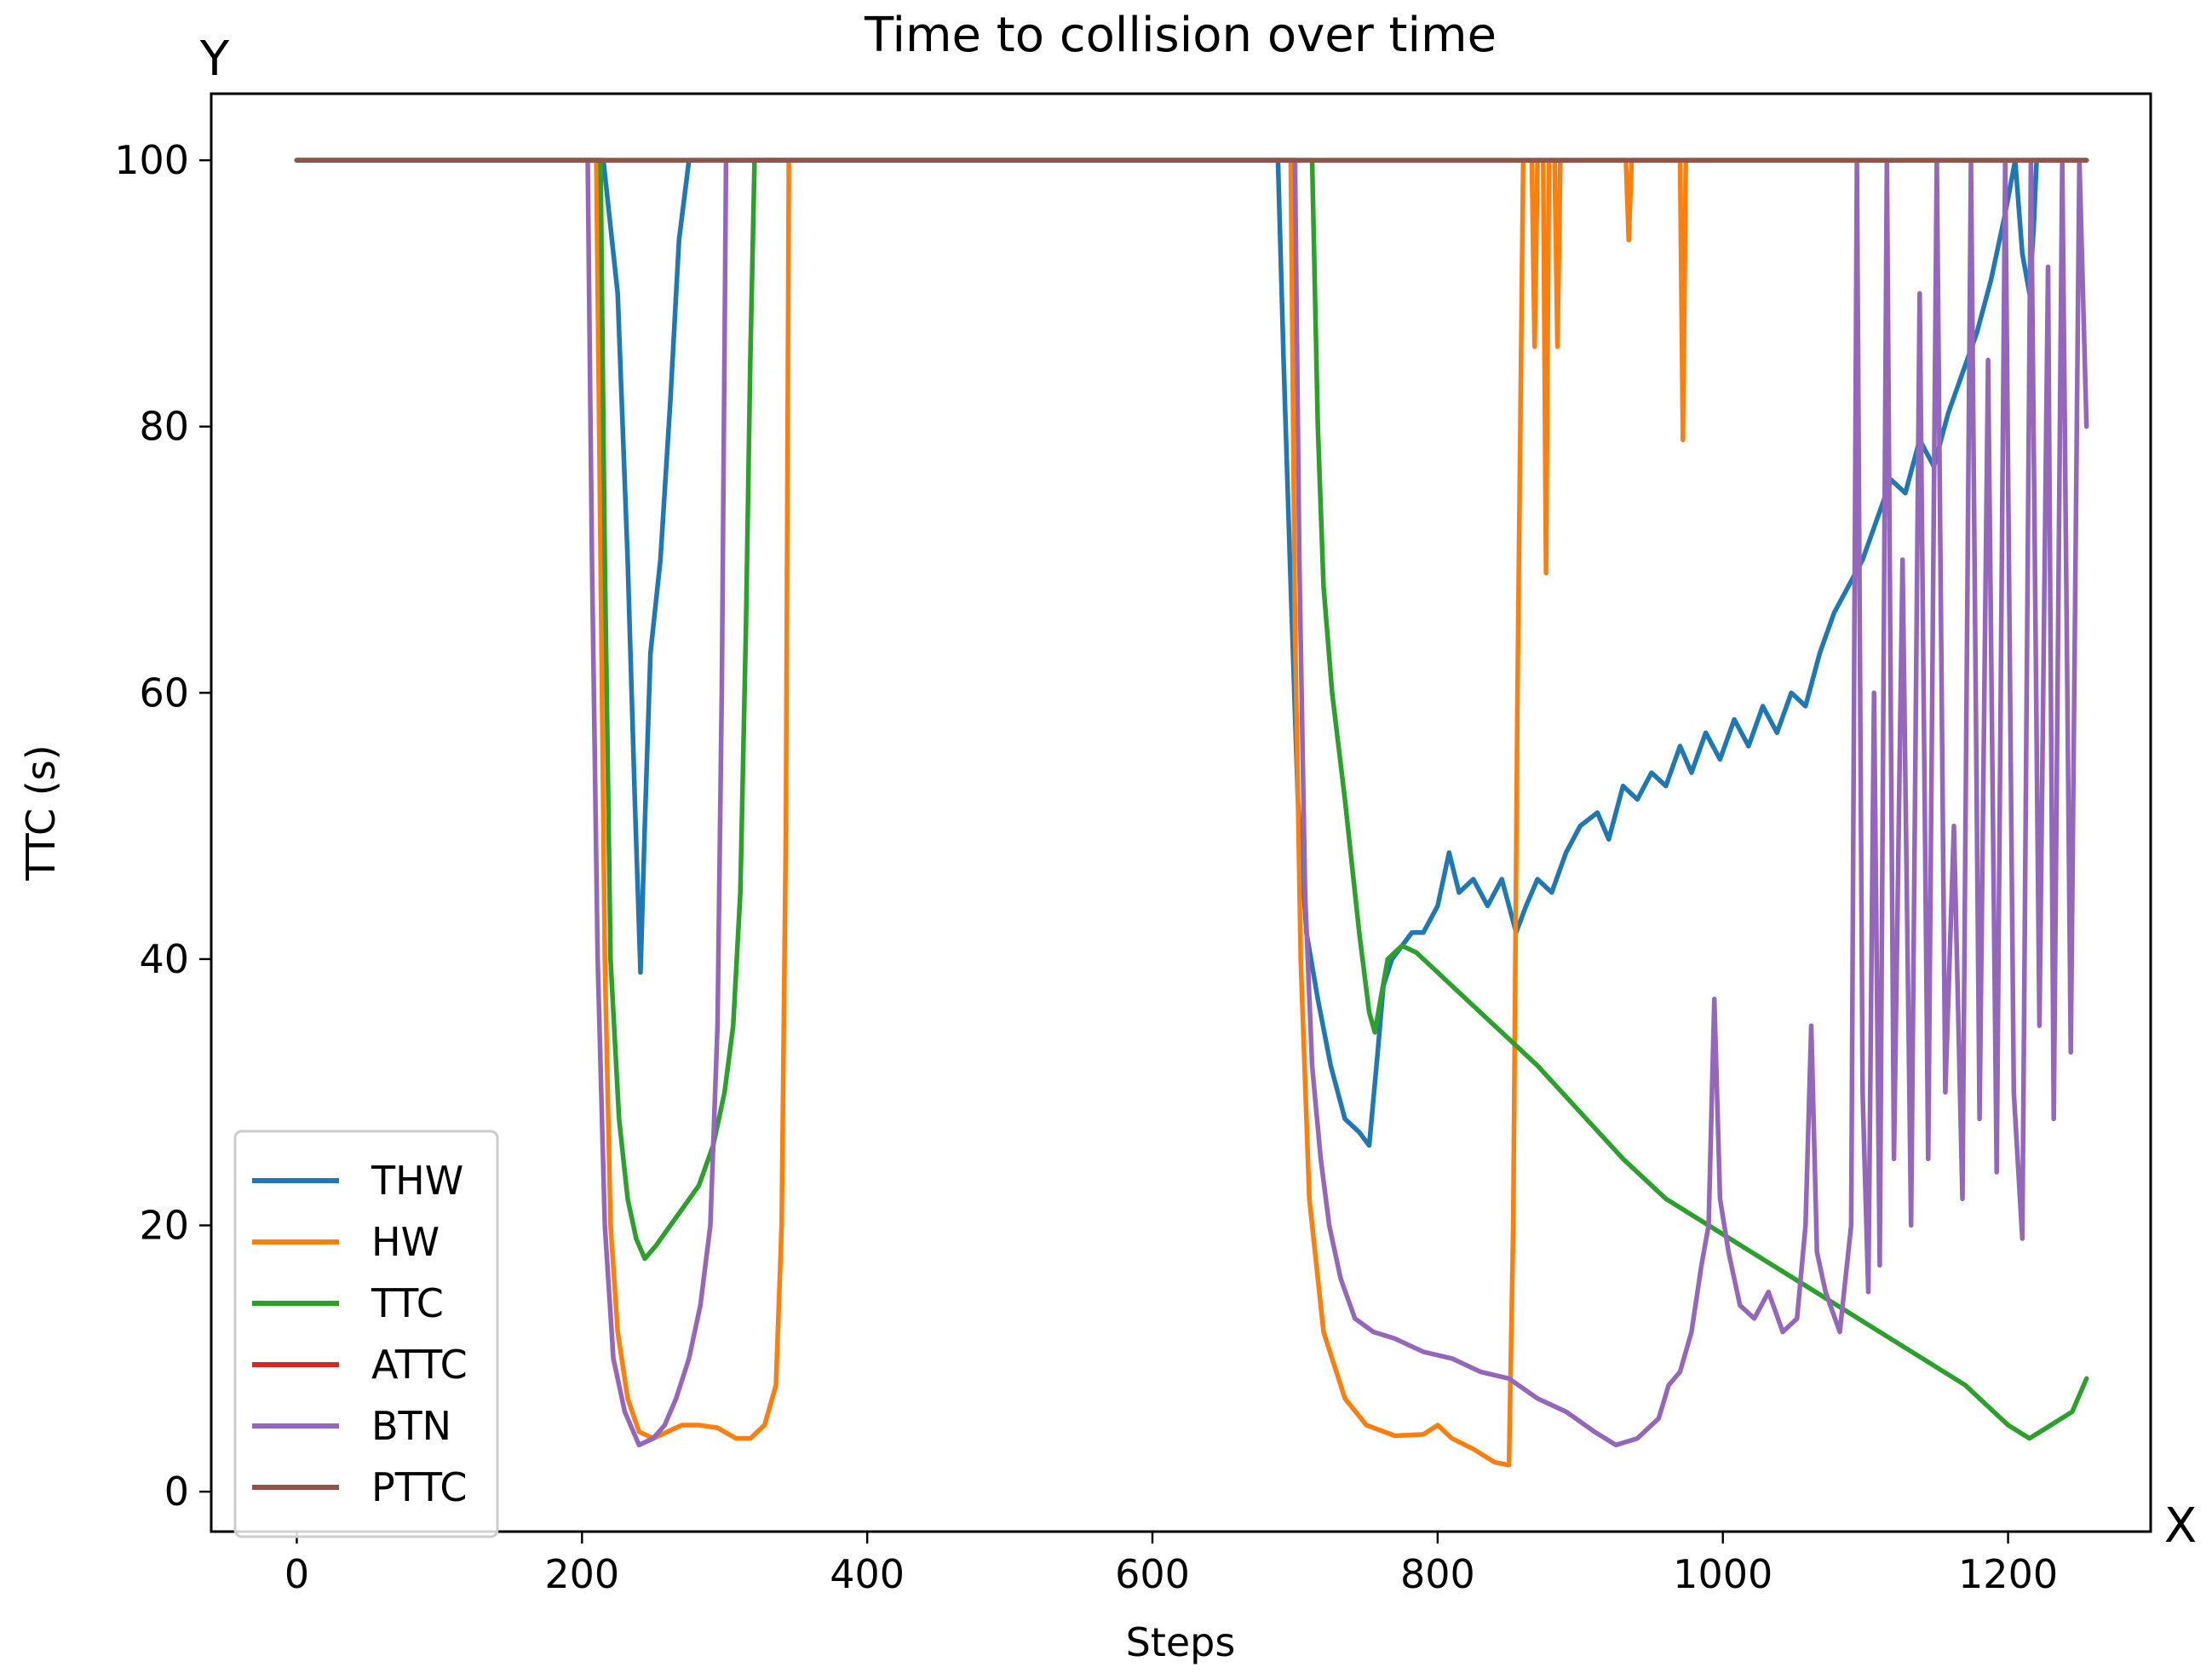 This screenshot has height=1673, width=2212. I want to click on legend-item: PTTC, so click(360, 1487).